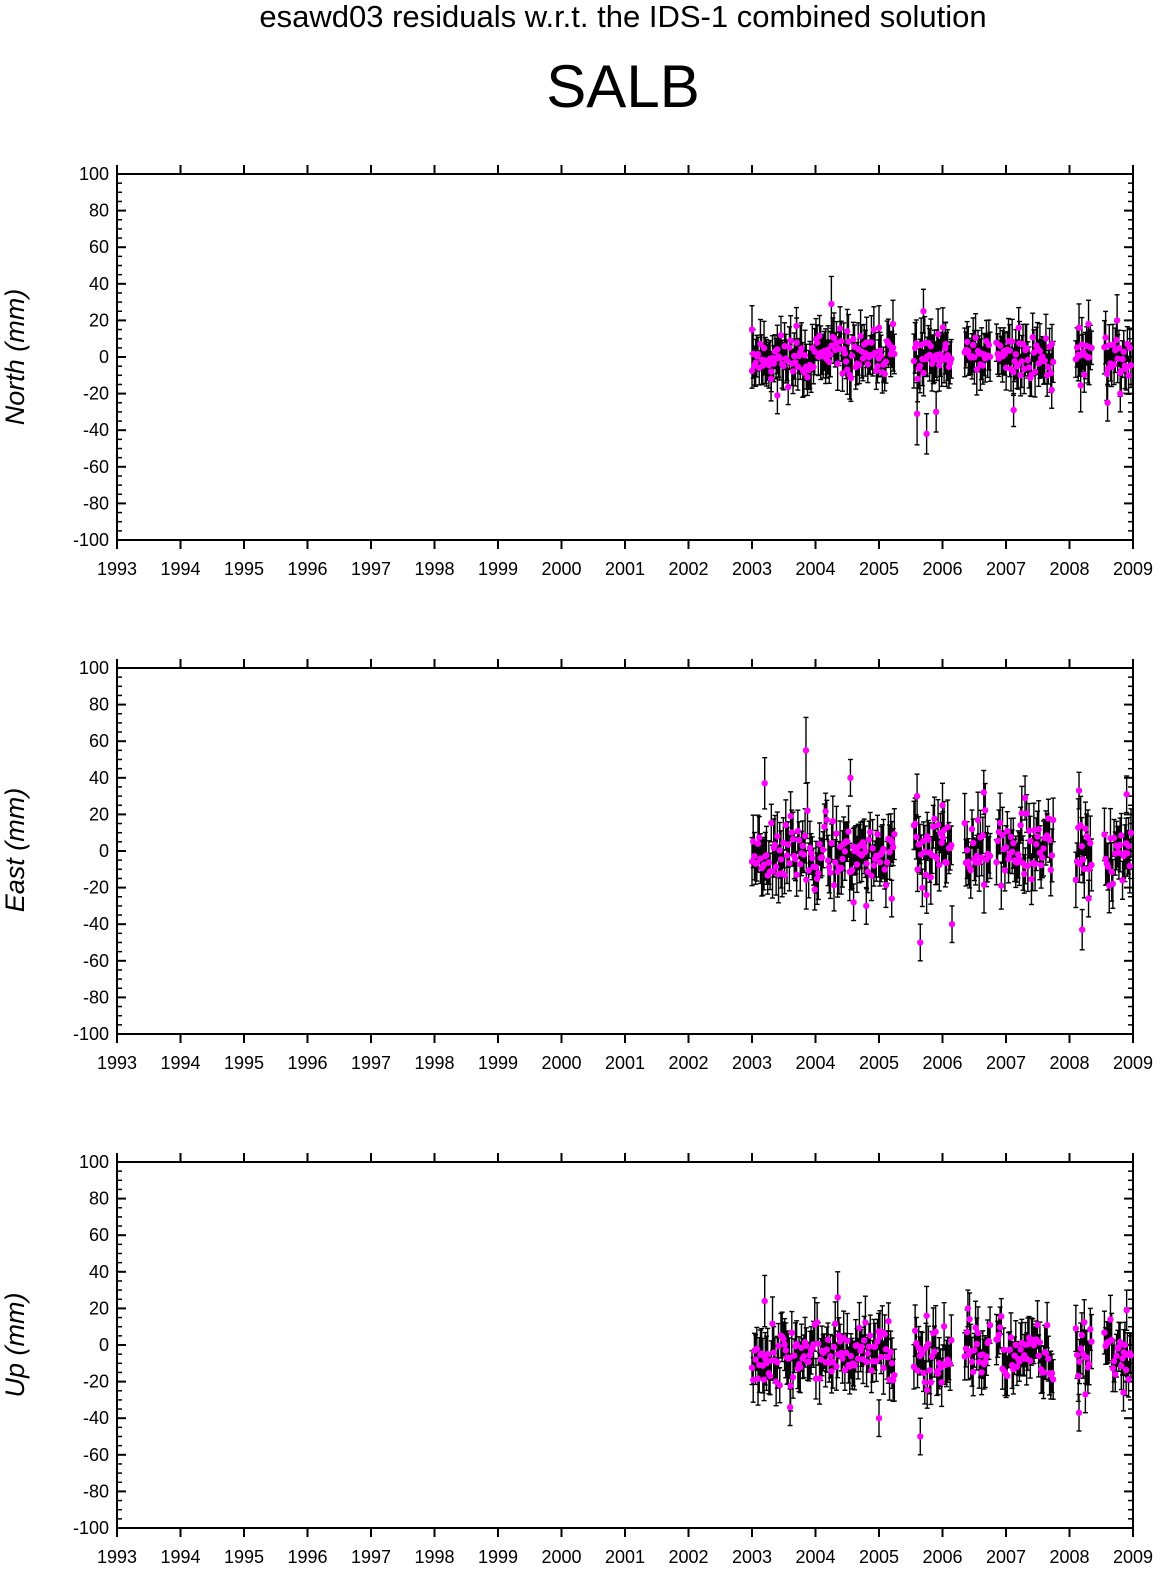 The width and height of the screenshot is (1160, 1575). What do you see at coordinates (96, 503) in the screenshot?
I see `y-tick-label: -80` at bounding box center [96, 503].